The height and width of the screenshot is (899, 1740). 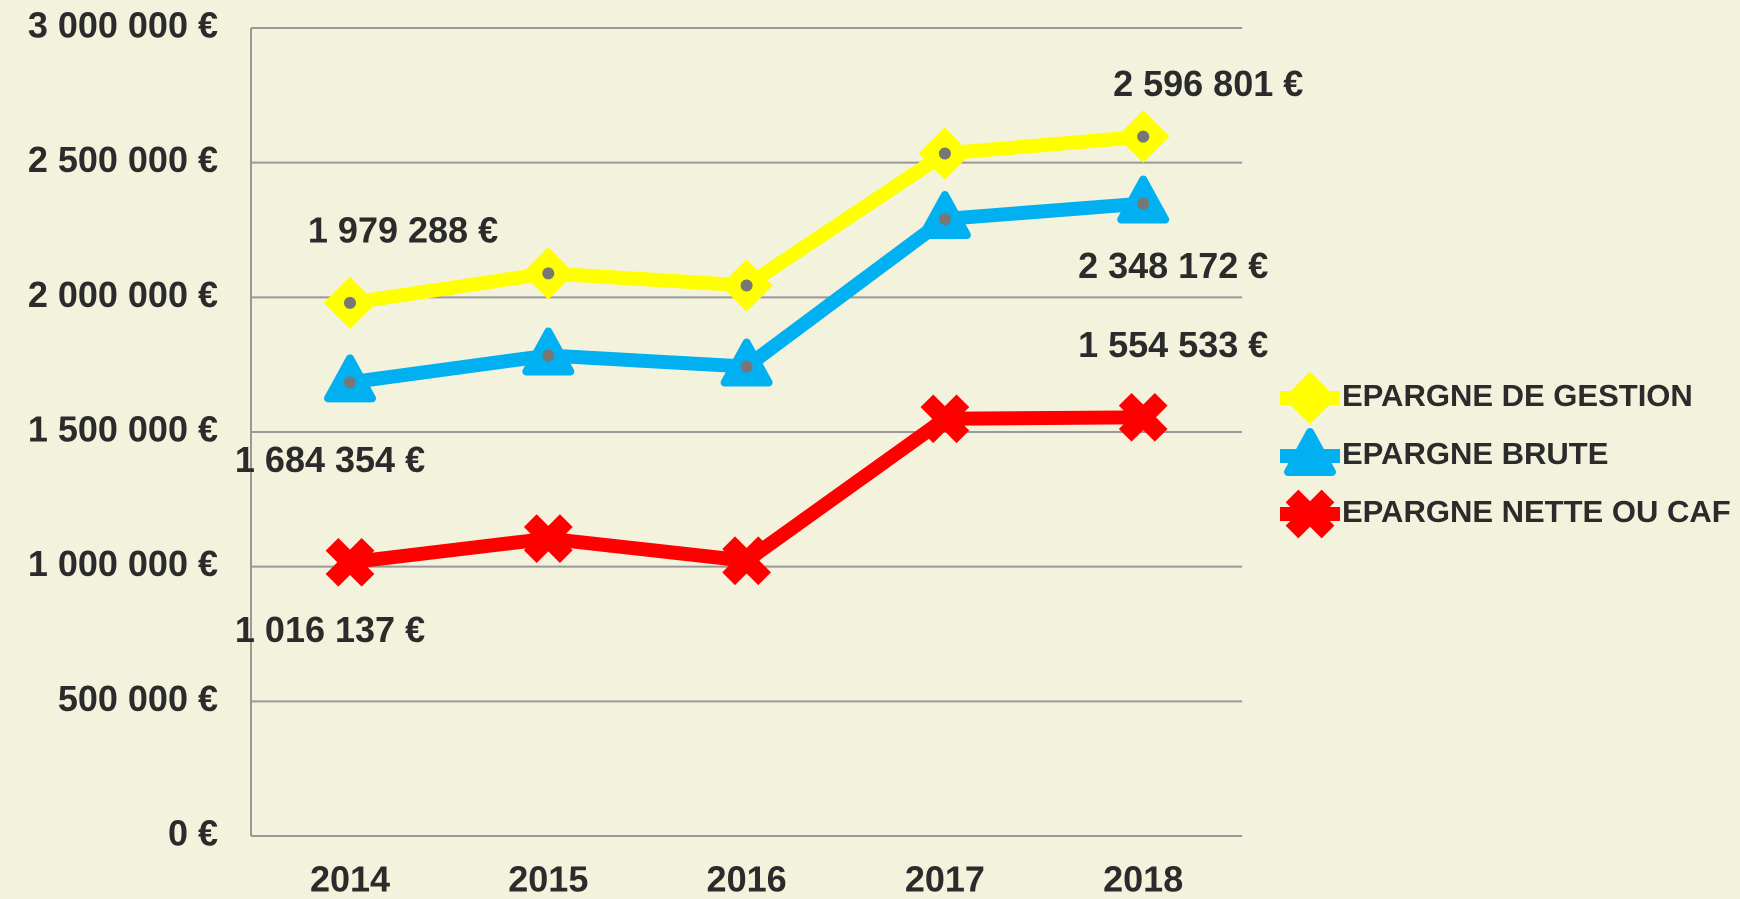 I want to click on legend-label: EPARGNE DE GESTION, so click(x=1517, y=395).